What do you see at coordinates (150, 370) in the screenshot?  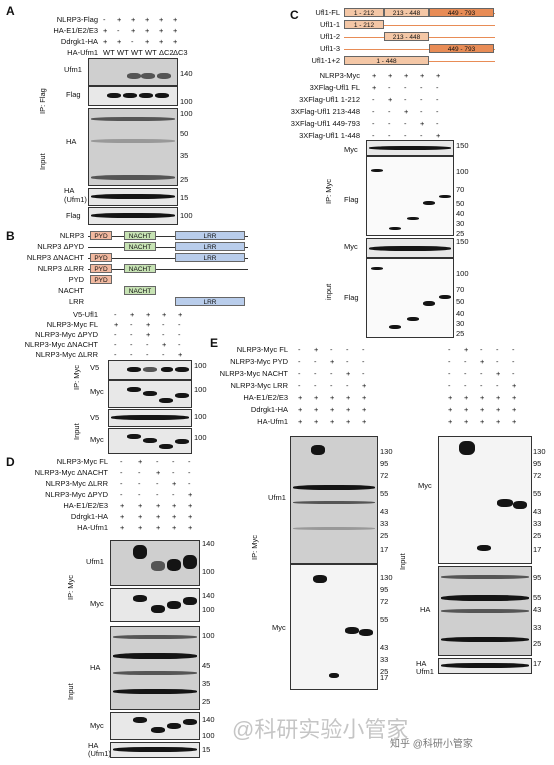 I see `b-blot-v5-ip` at bounding box center [150, 370].